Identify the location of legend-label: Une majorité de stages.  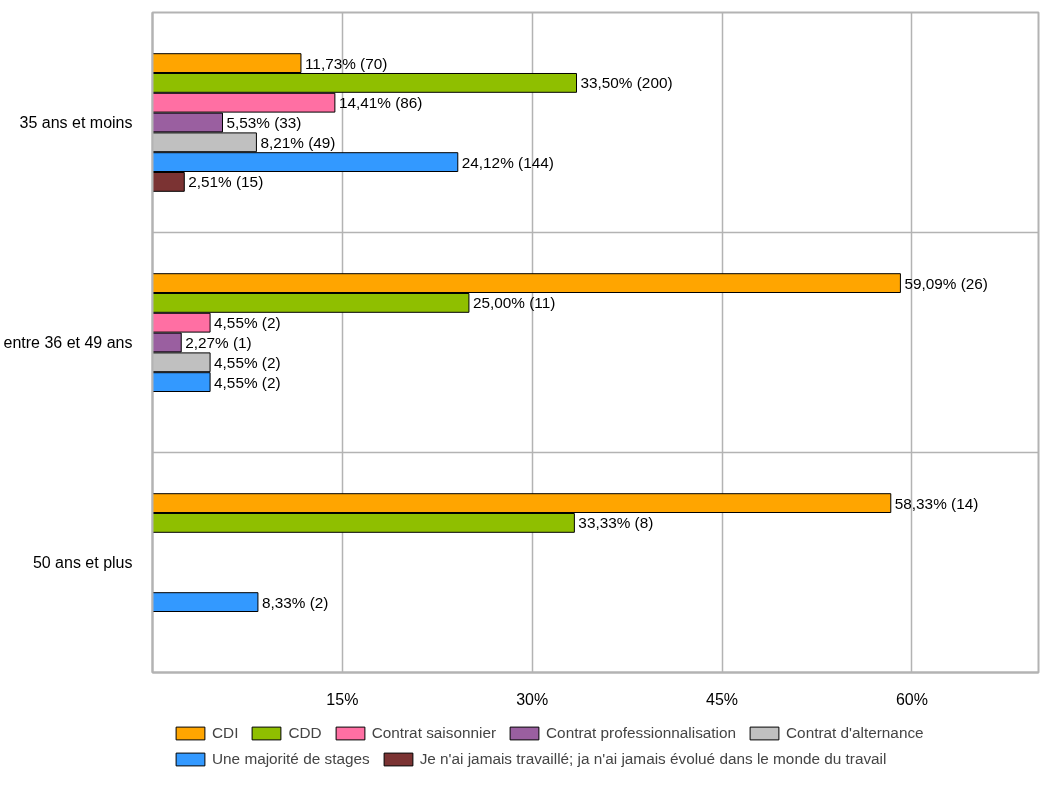
(291, 759).